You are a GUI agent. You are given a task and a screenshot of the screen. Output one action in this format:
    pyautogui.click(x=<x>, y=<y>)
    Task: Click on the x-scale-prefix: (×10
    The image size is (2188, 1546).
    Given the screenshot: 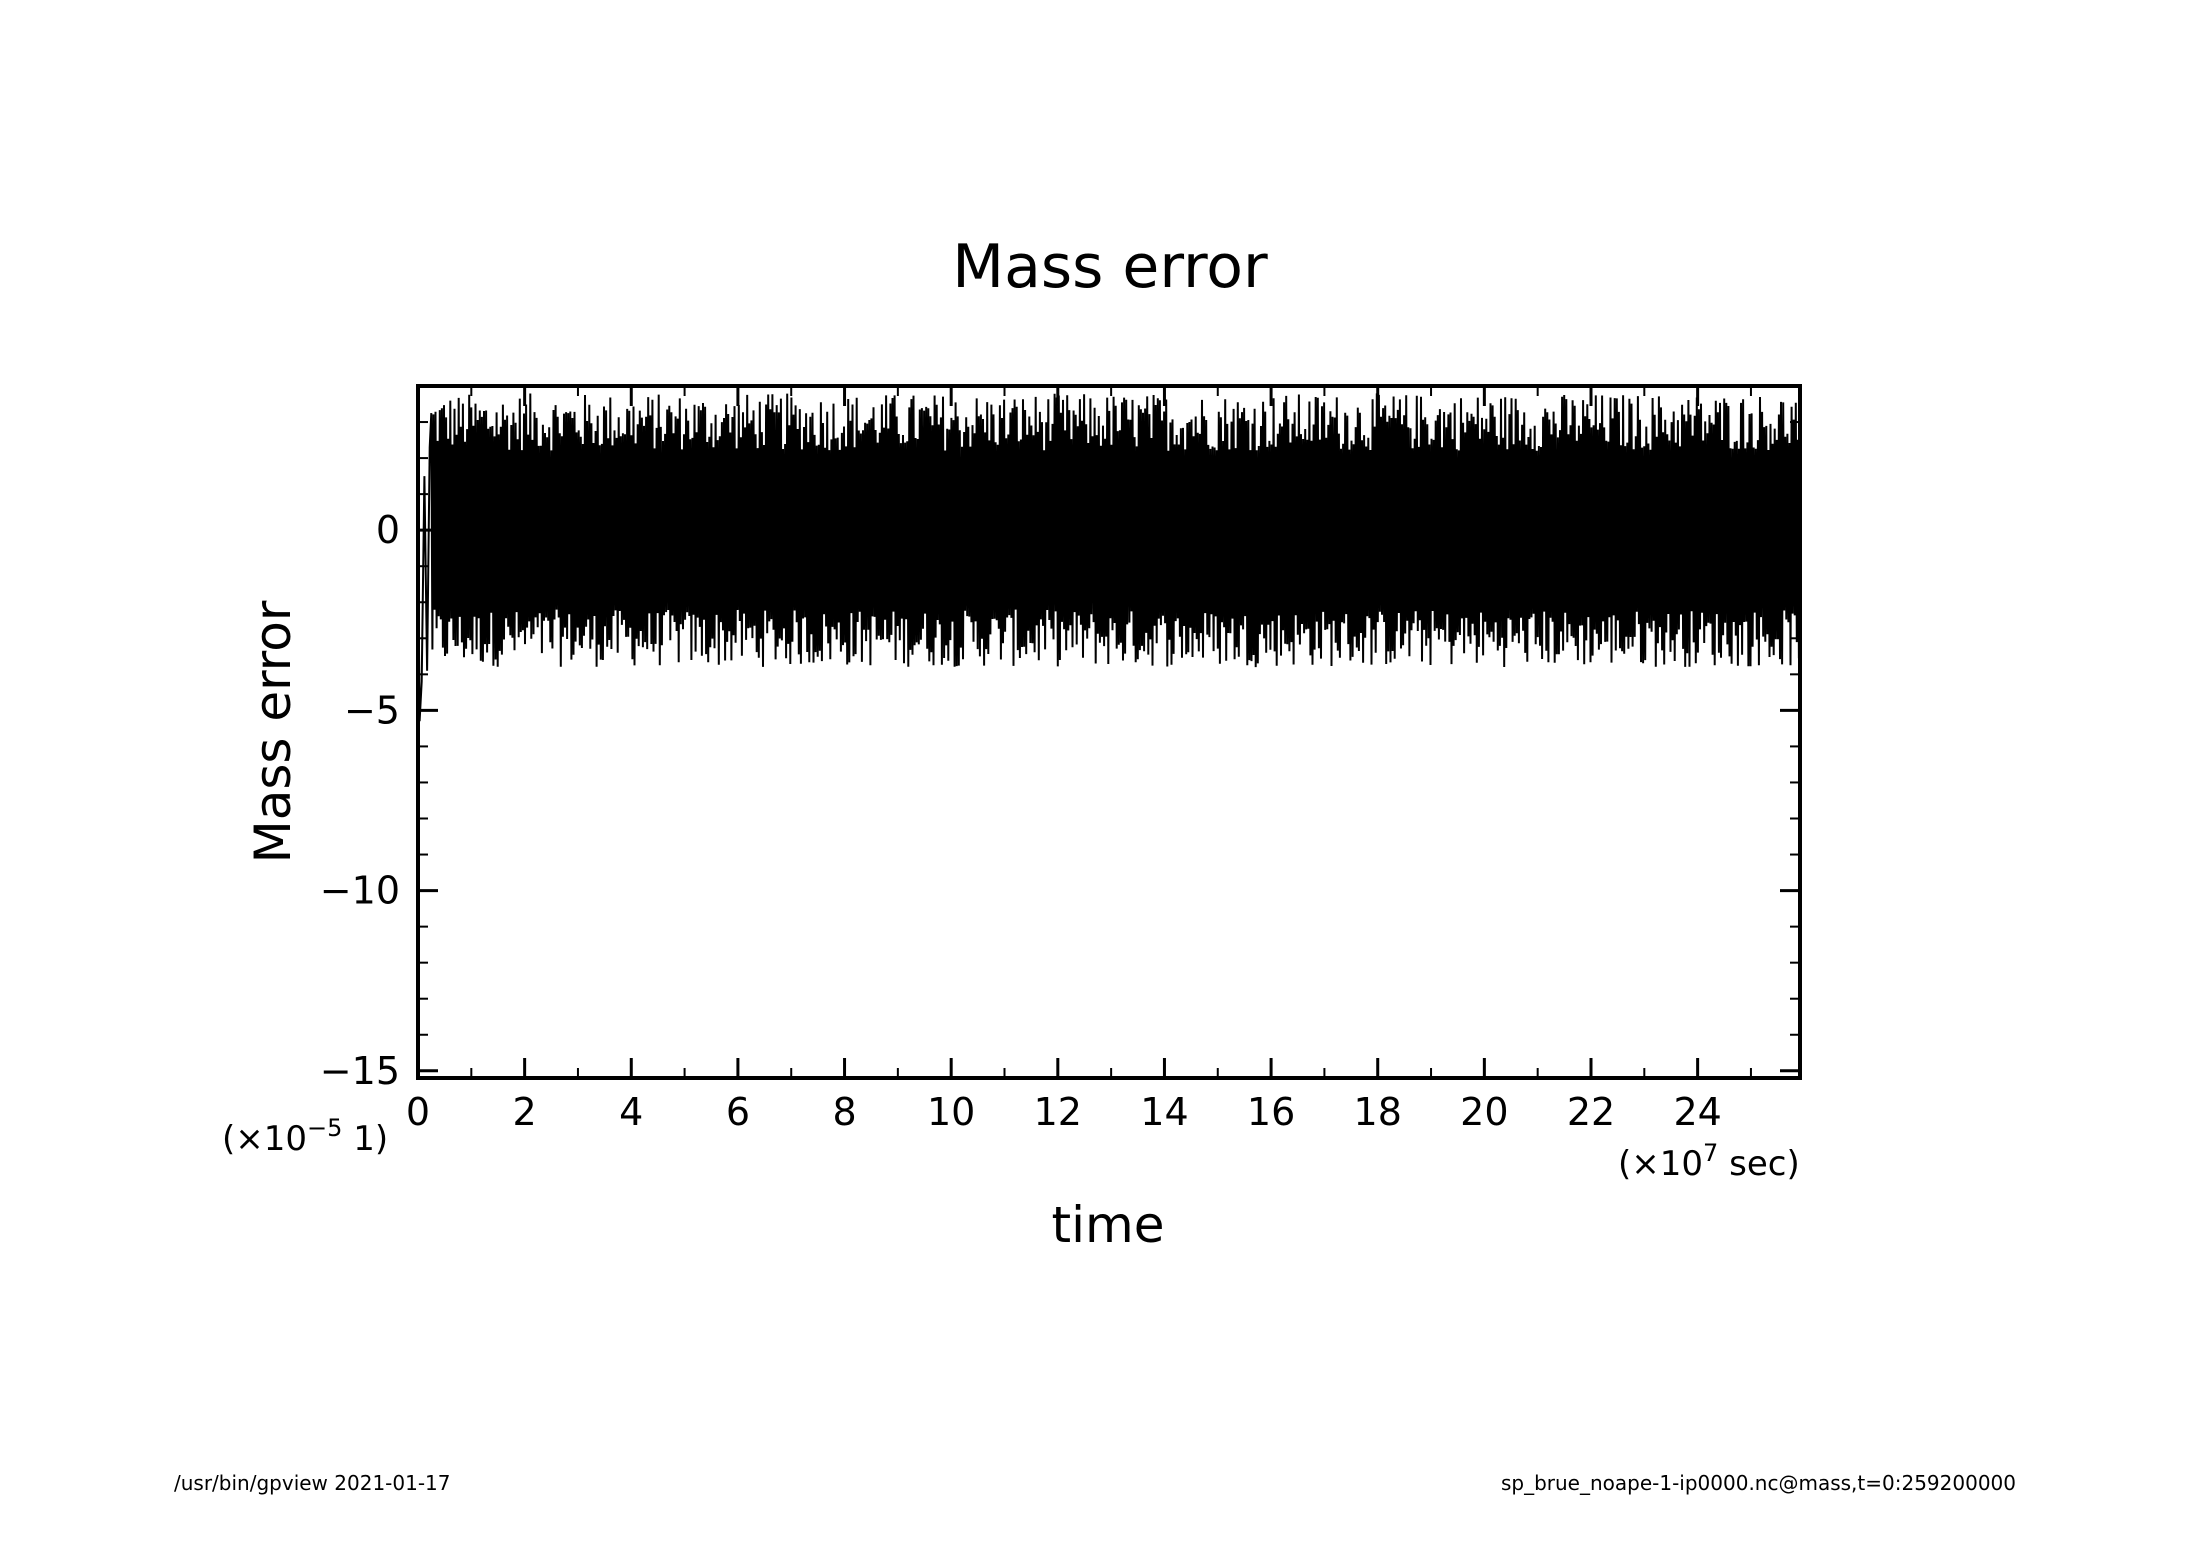 What is the action you would take?
    pyautogui.click(x=1660, y=1164)
    